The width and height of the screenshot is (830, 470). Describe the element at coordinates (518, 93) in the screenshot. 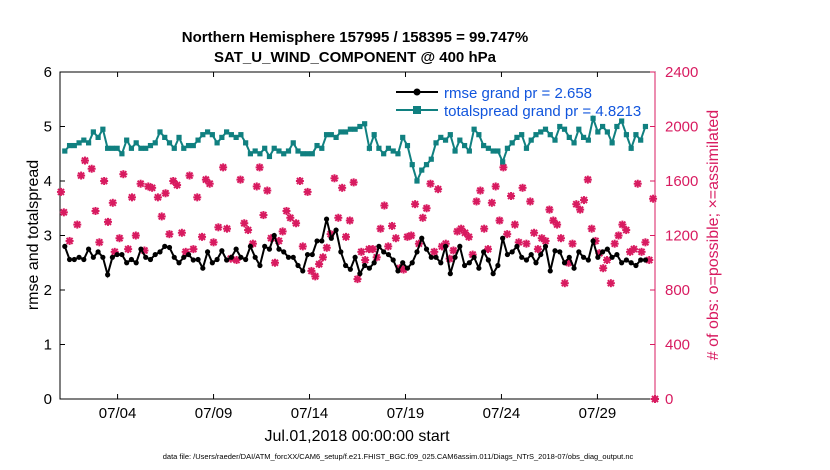

I see `legend-rmse-label: rmse grand pr = 2.658` at that location.